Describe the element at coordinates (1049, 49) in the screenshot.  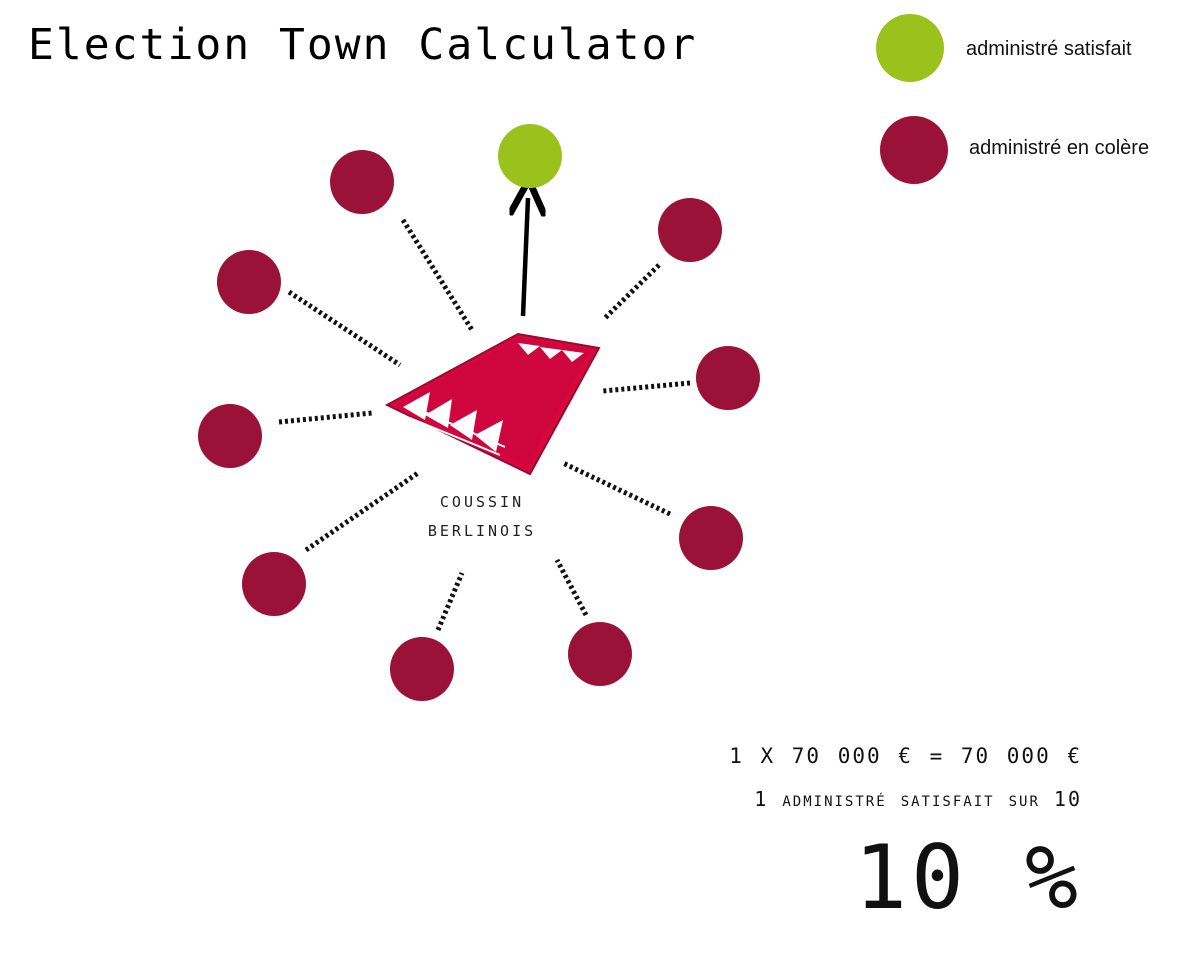
I see `legend-satisfied-label: administré satisfait` at that location.